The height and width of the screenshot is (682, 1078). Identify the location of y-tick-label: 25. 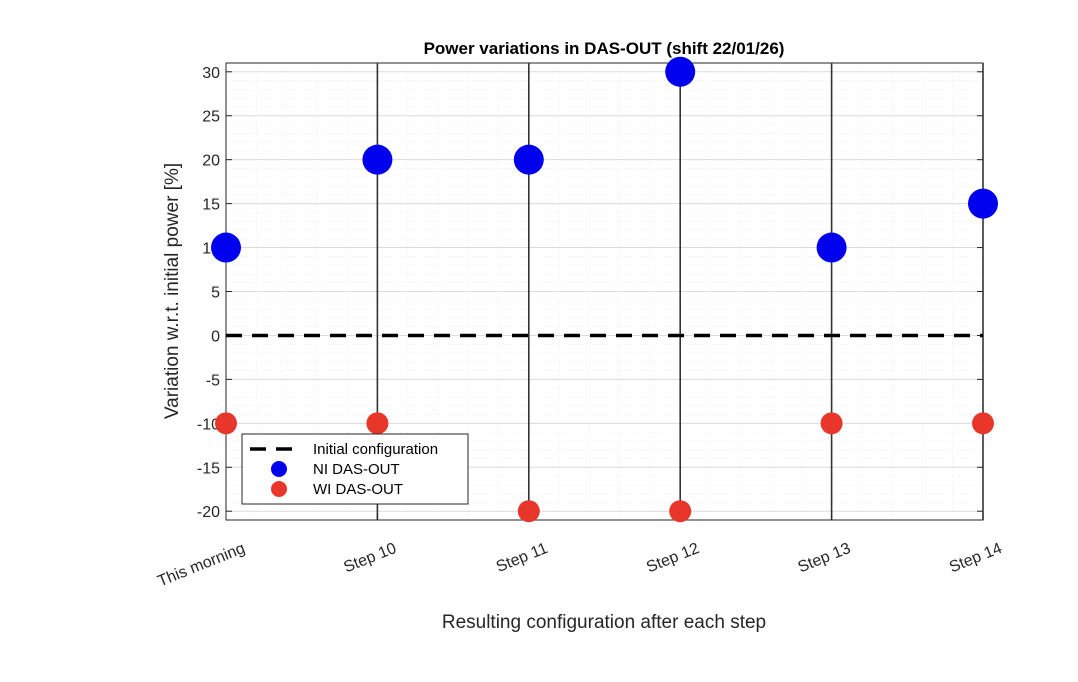
(211, 117).